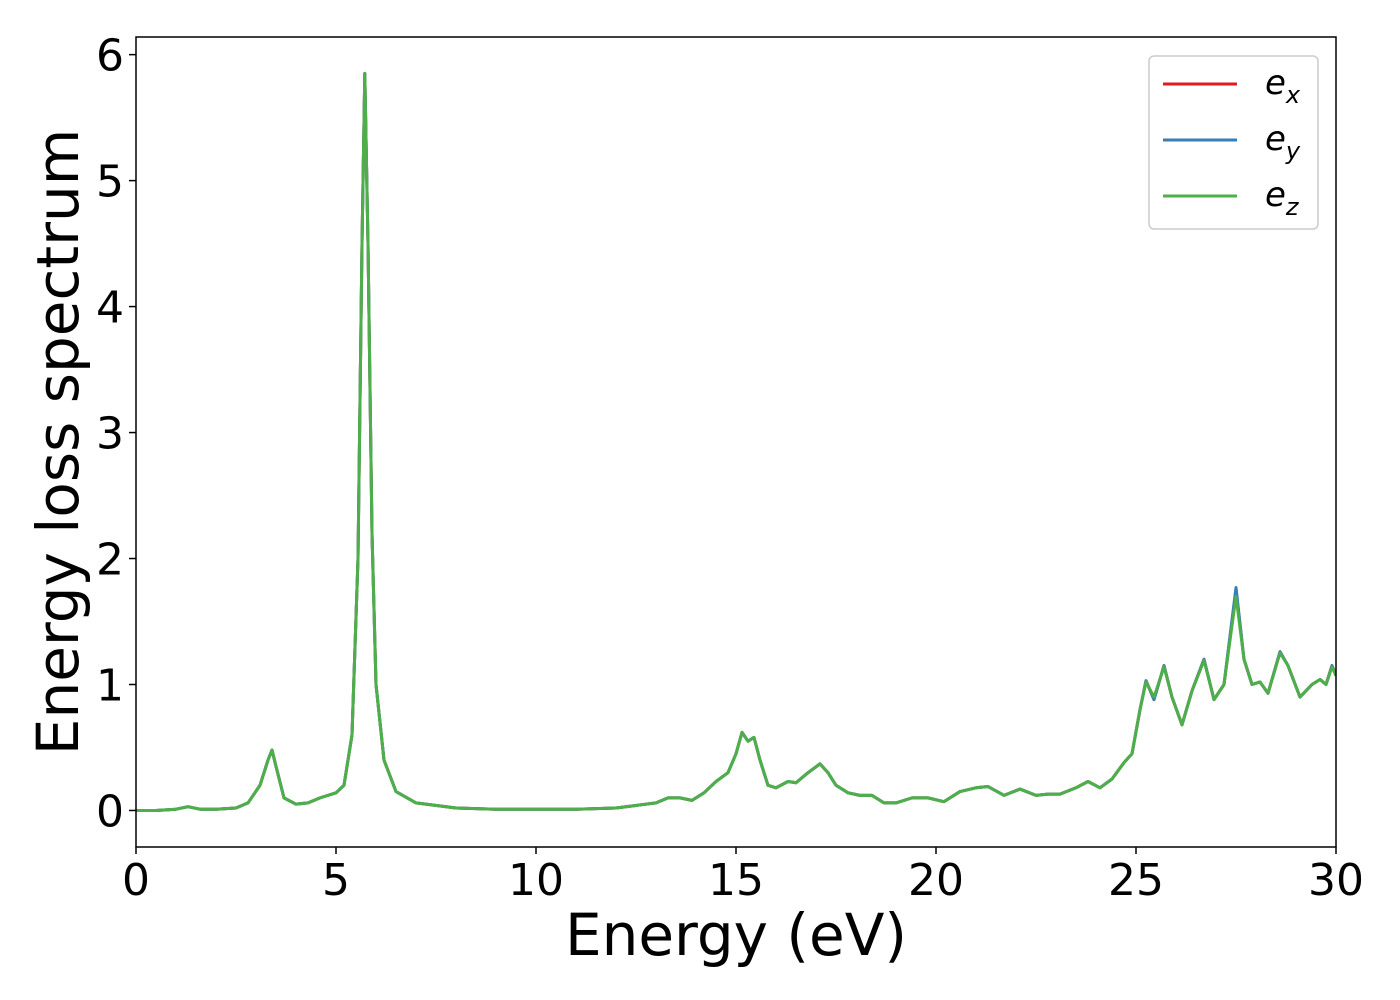  Describe the element at coordinates (936, 880) in the screenshot. I see `x-tick-label: 20` at that location.